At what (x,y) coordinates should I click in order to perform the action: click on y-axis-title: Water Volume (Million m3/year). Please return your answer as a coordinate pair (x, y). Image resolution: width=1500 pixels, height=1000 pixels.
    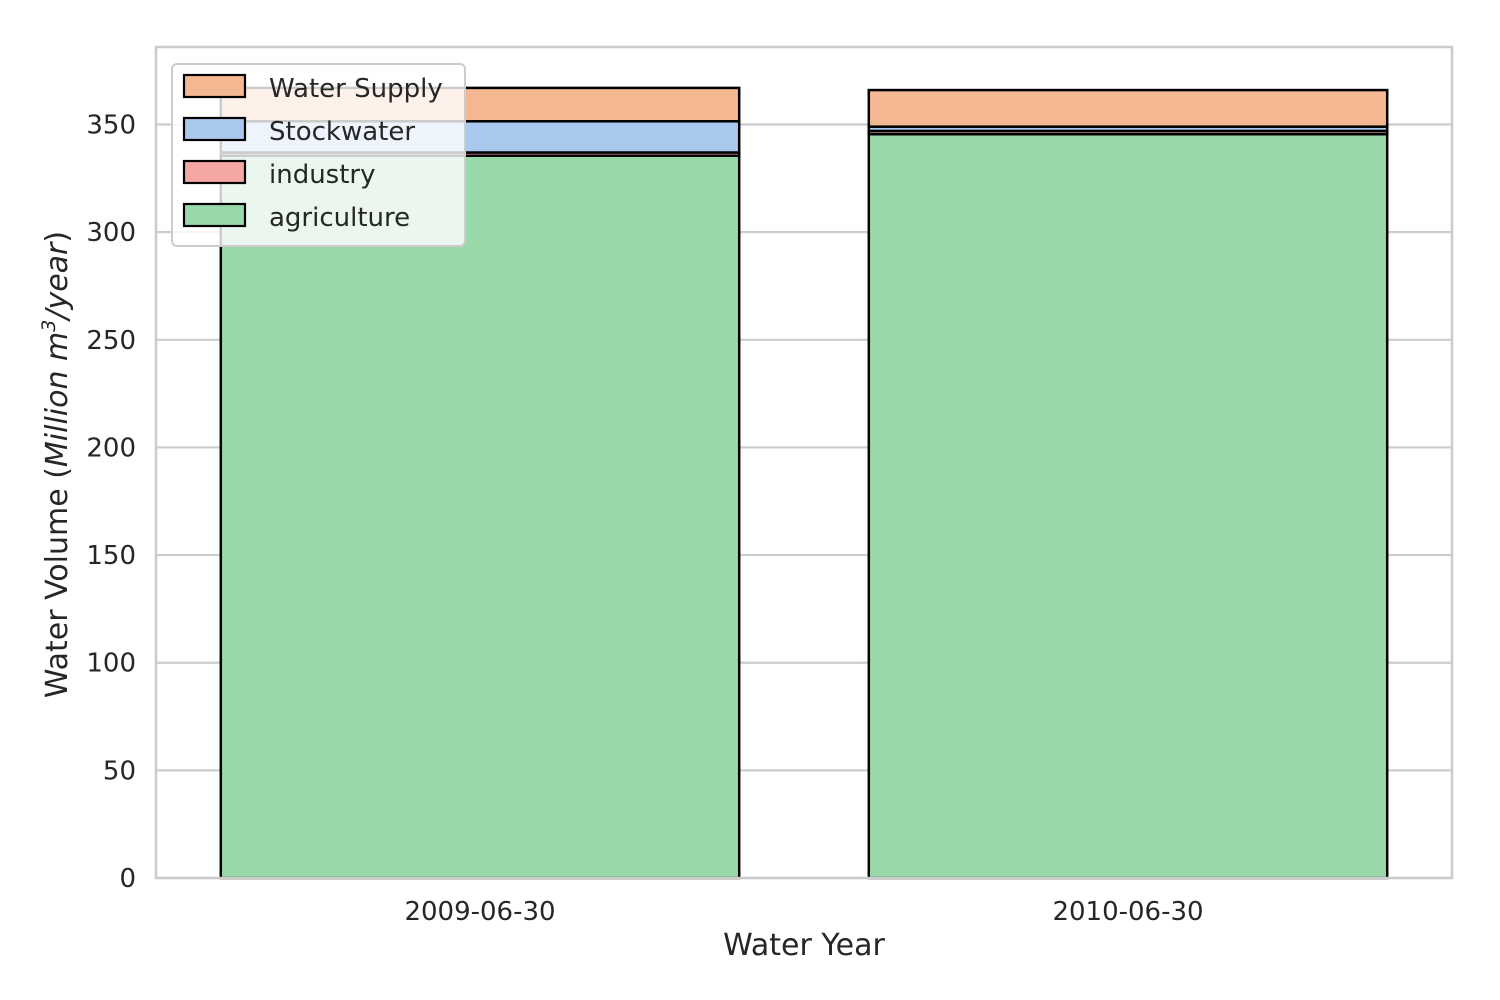
    Looking at the image, I should click on (56, 464).